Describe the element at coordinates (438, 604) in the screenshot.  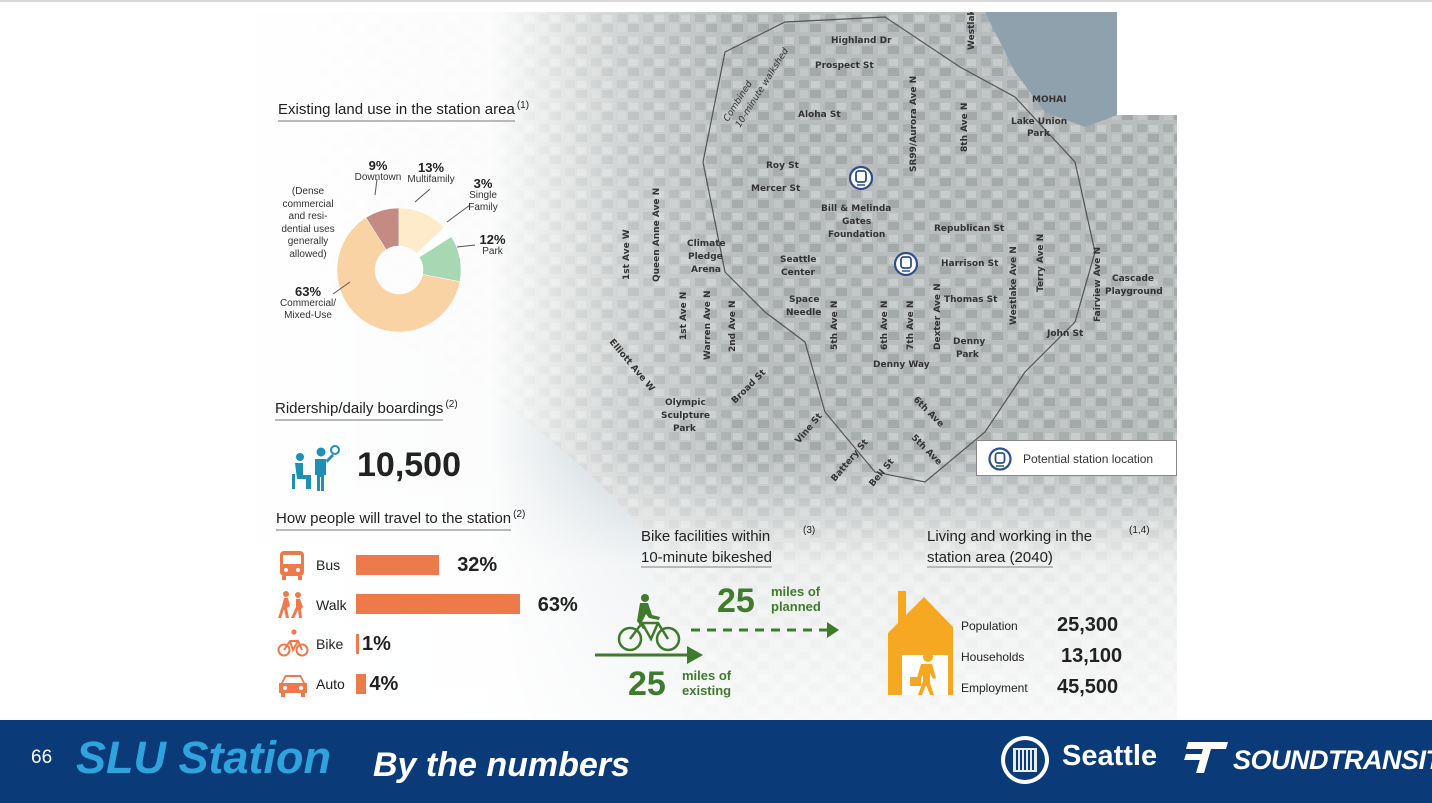
I see `mode-bar-walk` at that location.